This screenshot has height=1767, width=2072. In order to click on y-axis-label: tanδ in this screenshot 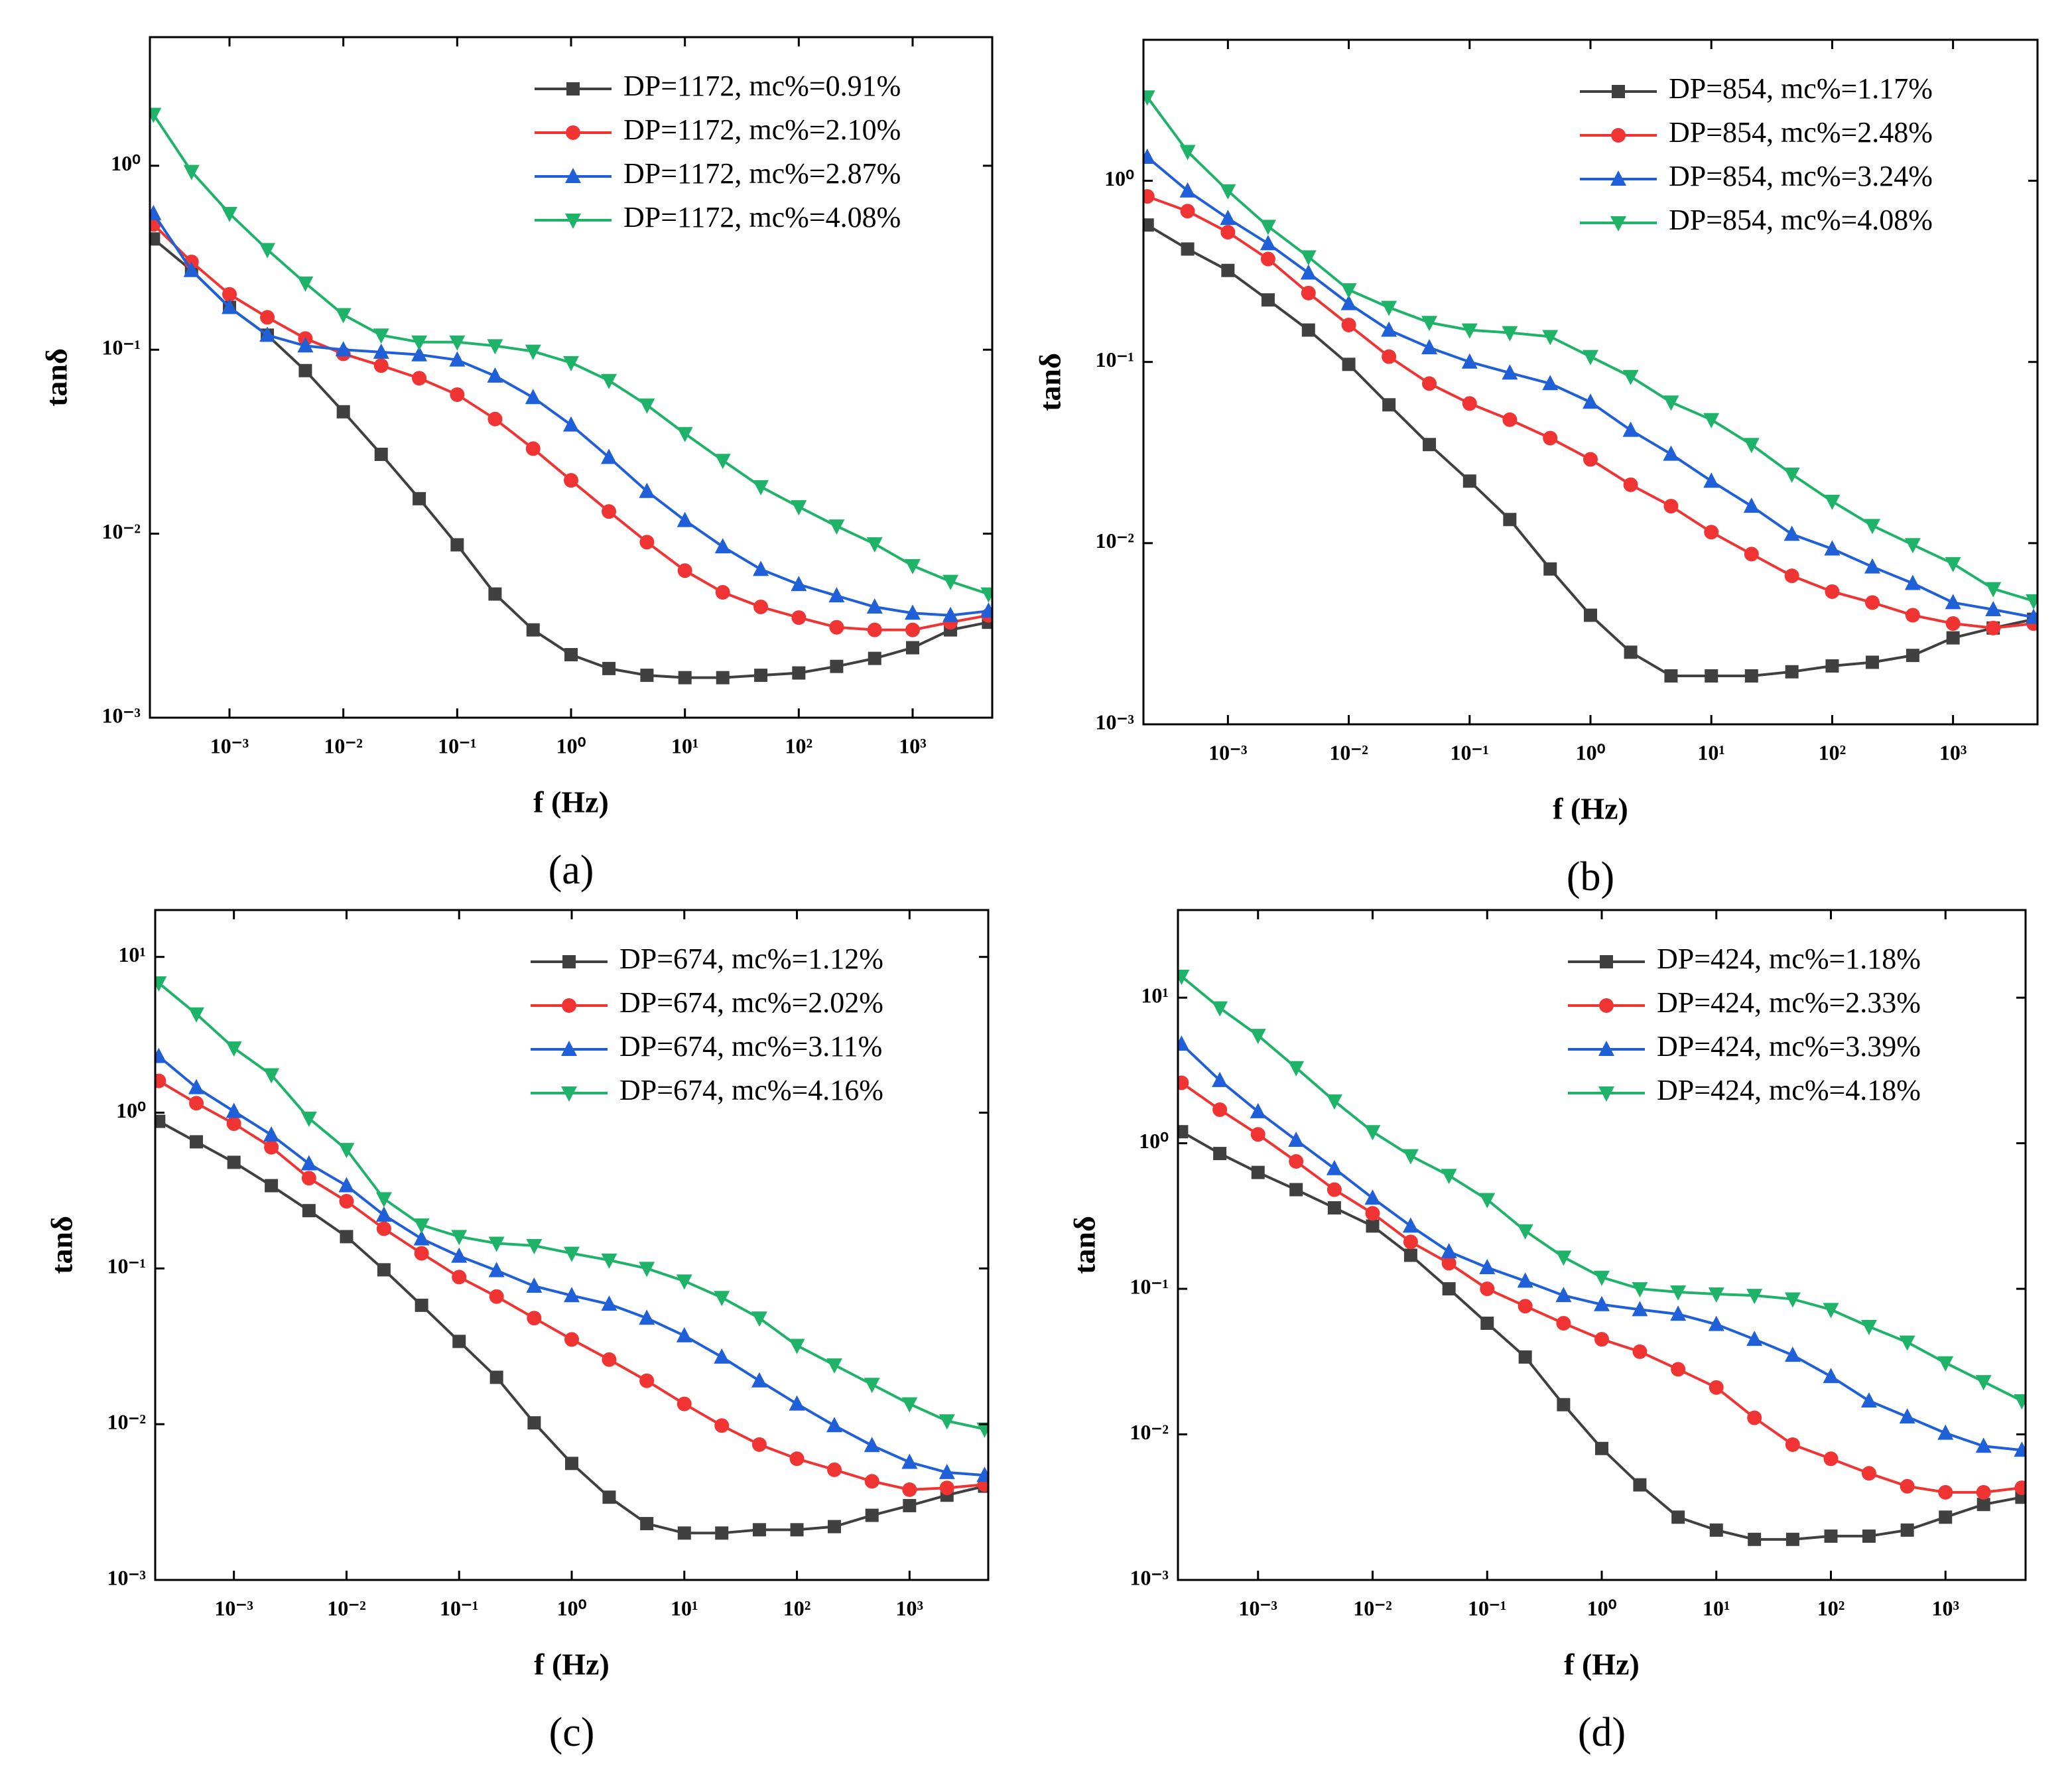, I will do `click(62, 1245)`.